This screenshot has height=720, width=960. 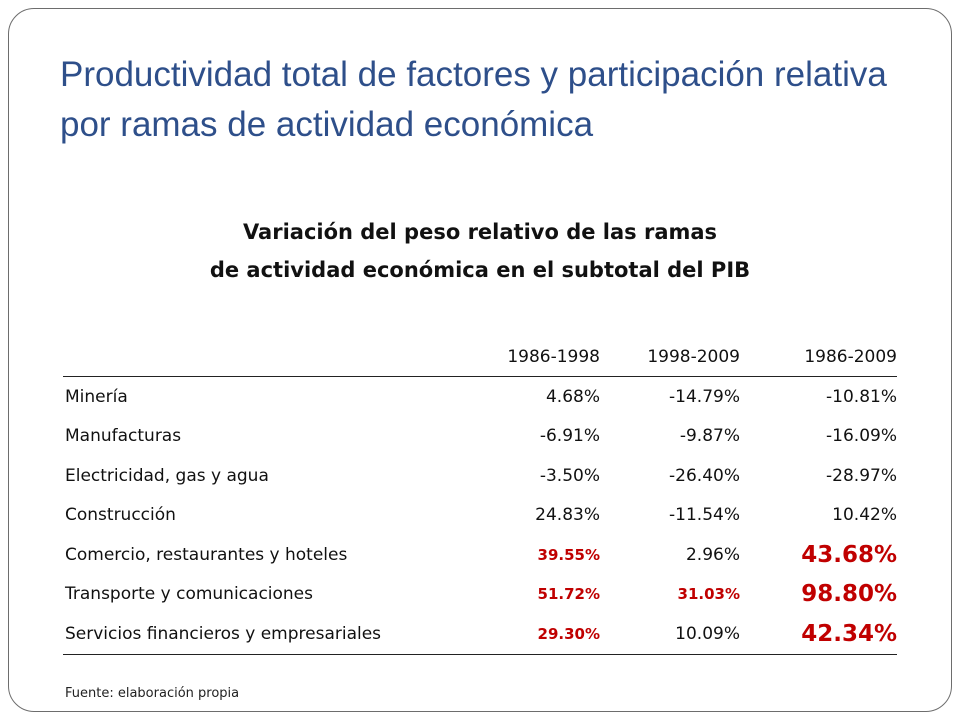 I want to click on highlighted-value-cell: 43.68%, so click(x=849, y=554).